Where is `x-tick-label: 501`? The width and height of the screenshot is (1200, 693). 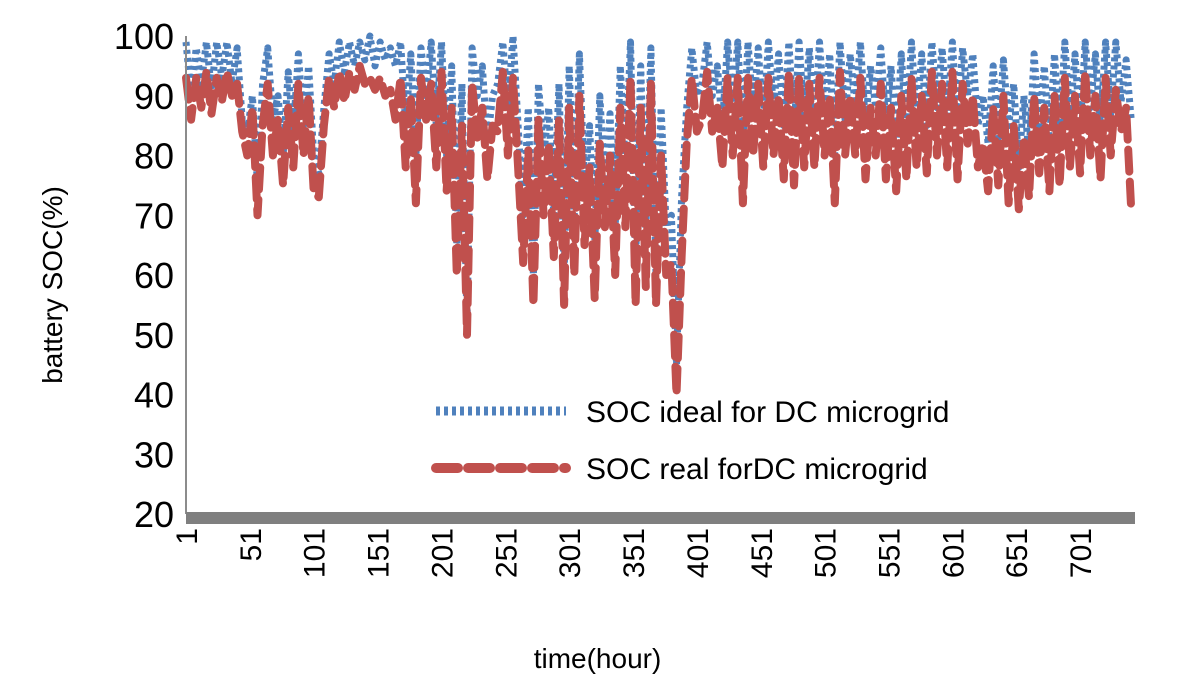 x-tick-label: 501 is located at coordinates (826, 553).